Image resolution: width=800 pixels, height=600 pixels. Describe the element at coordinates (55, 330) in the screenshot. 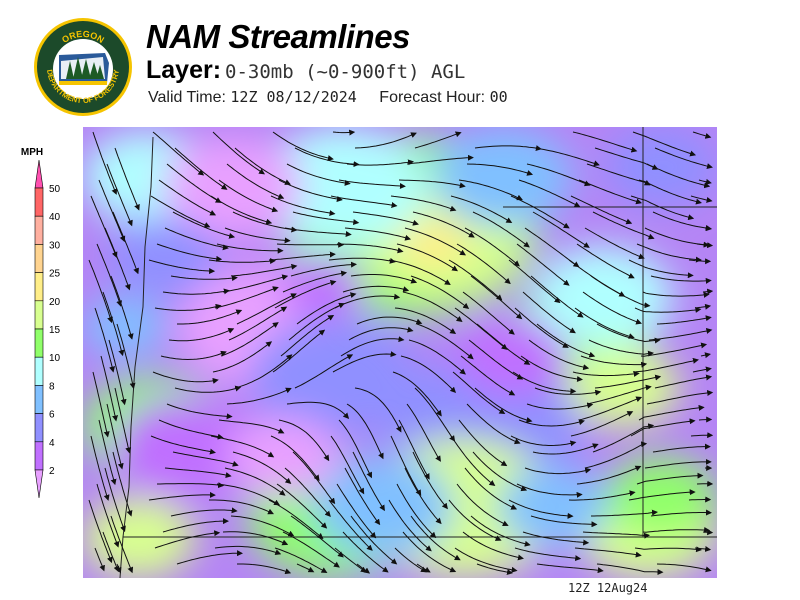

I see `legend-label: 15` at that location.